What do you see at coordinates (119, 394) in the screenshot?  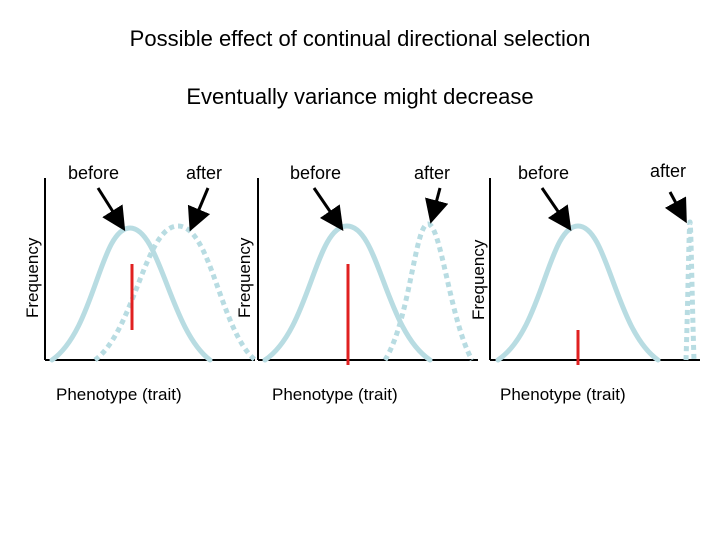 I see `panel-1-x-label: Phenotype (trait)` at bounding box center [119, 394].